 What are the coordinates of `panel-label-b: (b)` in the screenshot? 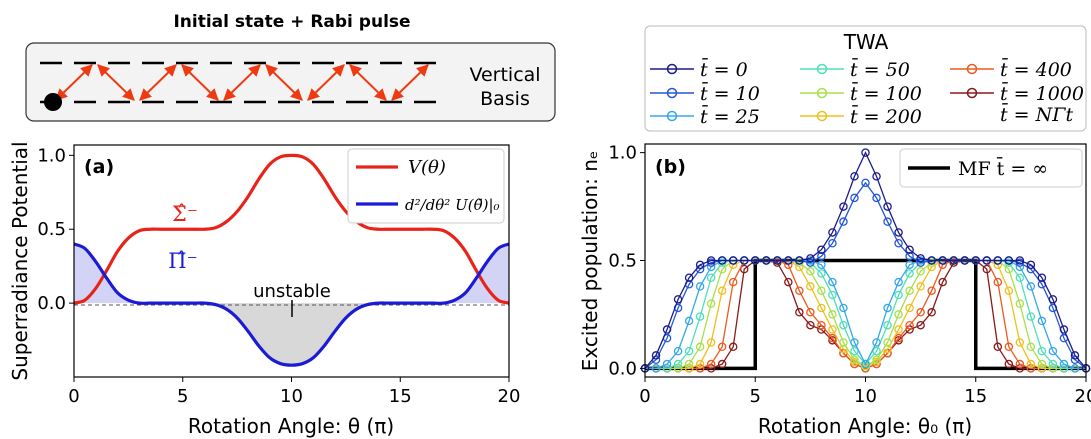 It's located at (670, 167).